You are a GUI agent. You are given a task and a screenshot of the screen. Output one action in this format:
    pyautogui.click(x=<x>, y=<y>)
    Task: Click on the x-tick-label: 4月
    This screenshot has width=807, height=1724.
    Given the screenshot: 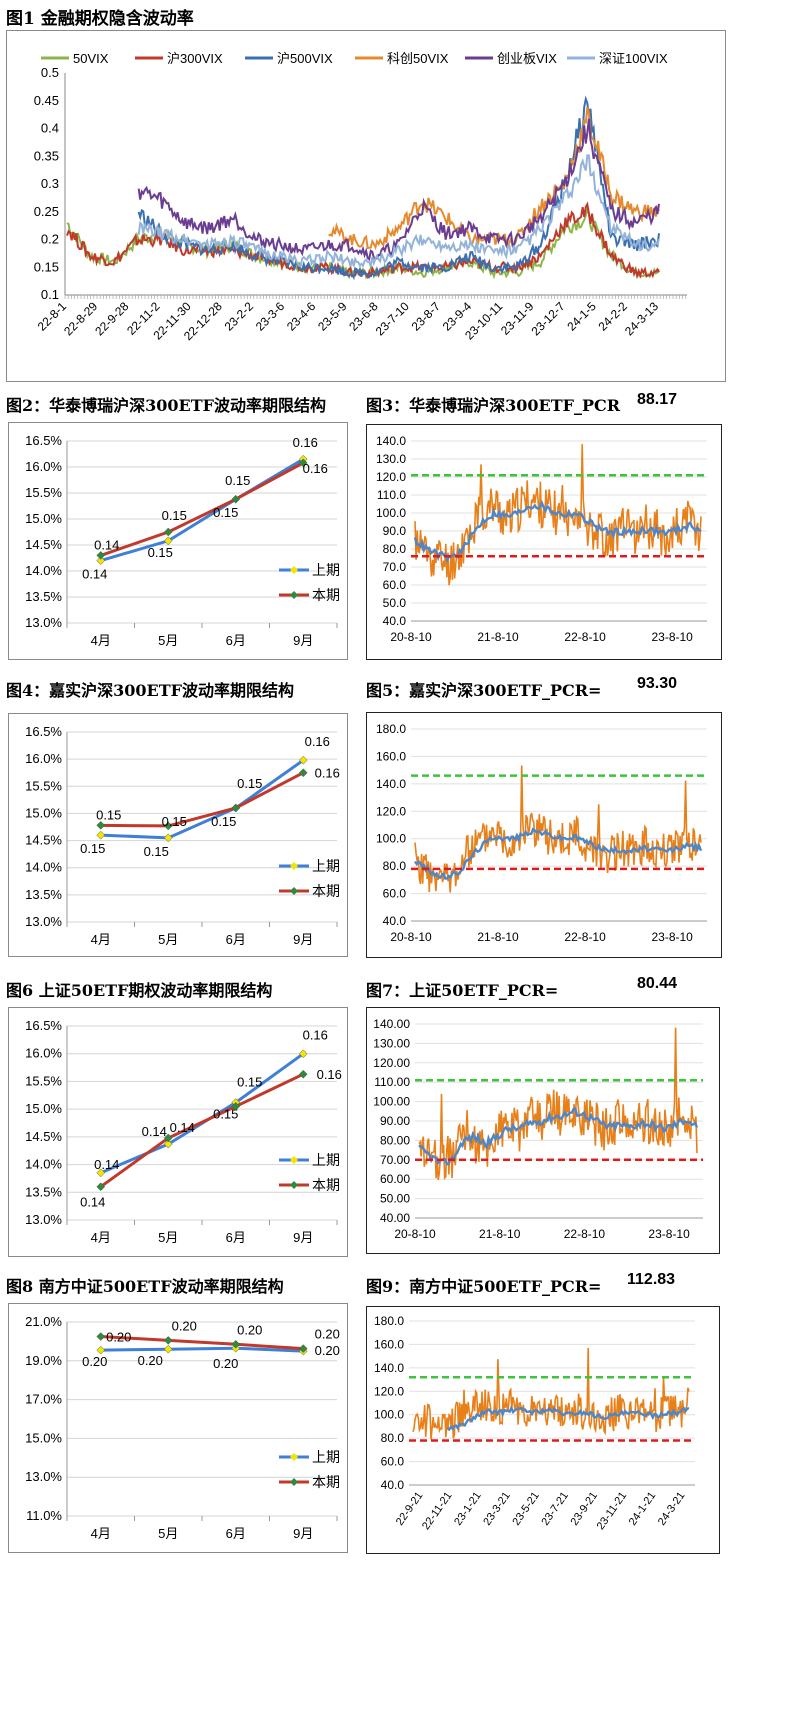 What is the action you would take?
    pyautogui.click(x=101, y=1237)
    